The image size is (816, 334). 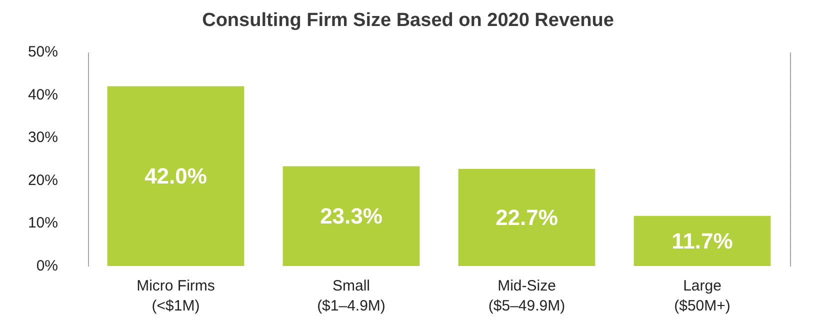 What do you see at coordinates (43, 223) in the screenshot?
I see `y-tick-label: 10%` at bounding box center [43, 223].